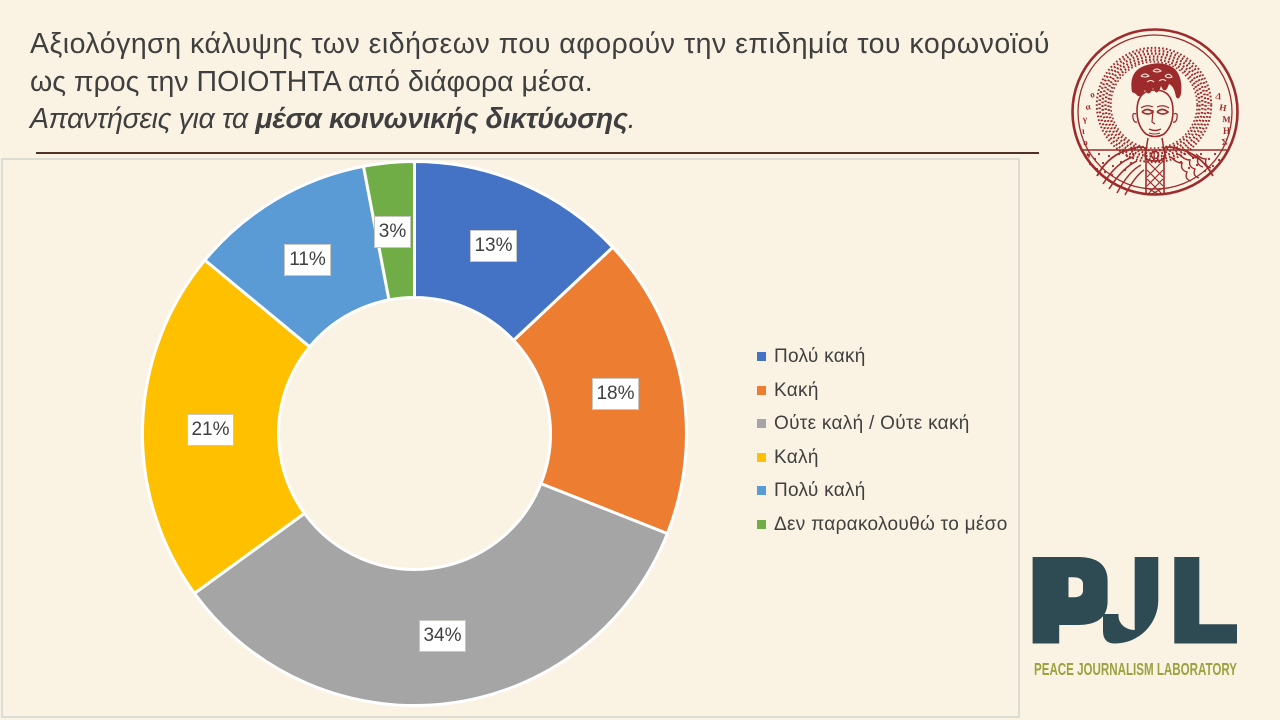  What do you see at coordinates (1227, 119) in the screenshot?
I see `svg-text: Μ` at bounding box center [1227, 119].